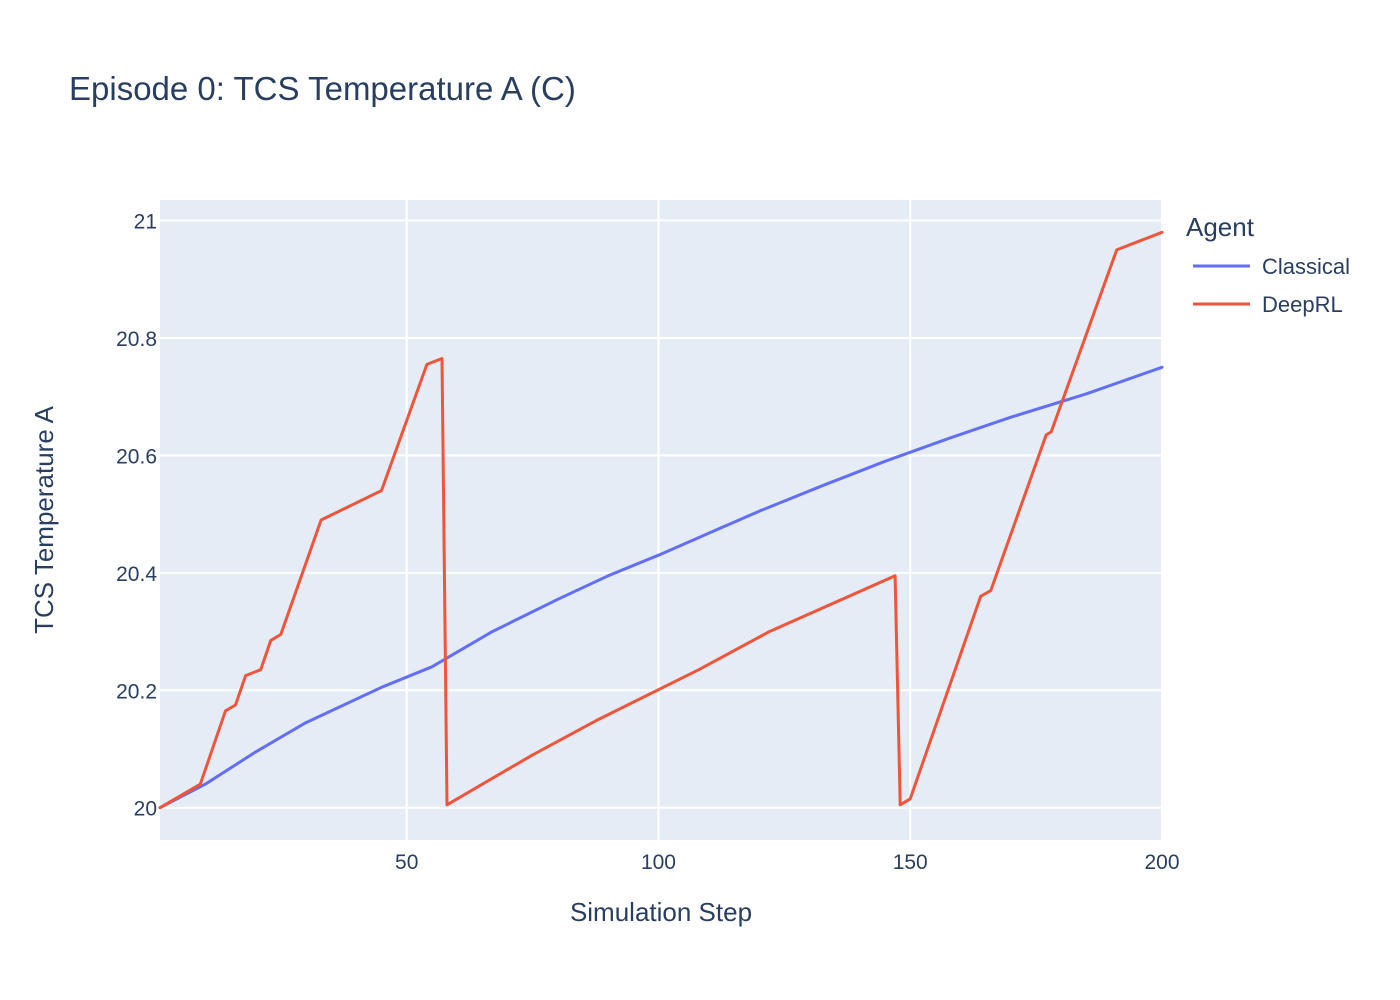  What do you see at coordinates (136, 691) in the screenshot?
I see `y-tick-label: 20.2` at bounding box center [136, 691].